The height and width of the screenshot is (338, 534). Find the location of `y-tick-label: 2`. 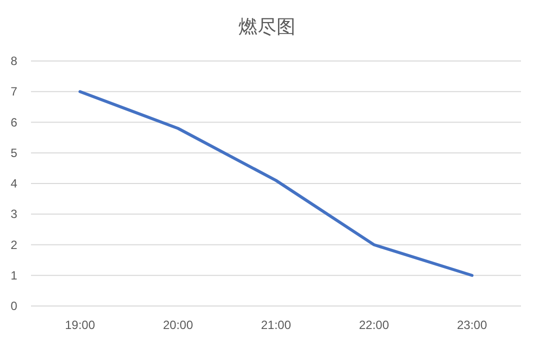

y-tick-label: 2 is located at coordinates (14, 245).